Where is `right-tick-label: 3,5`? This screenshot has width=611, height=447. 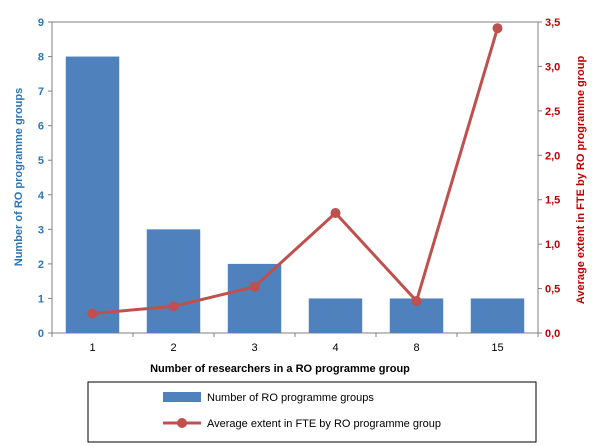
right-tick-label: 3,5 is located at coordinates (552, 23).